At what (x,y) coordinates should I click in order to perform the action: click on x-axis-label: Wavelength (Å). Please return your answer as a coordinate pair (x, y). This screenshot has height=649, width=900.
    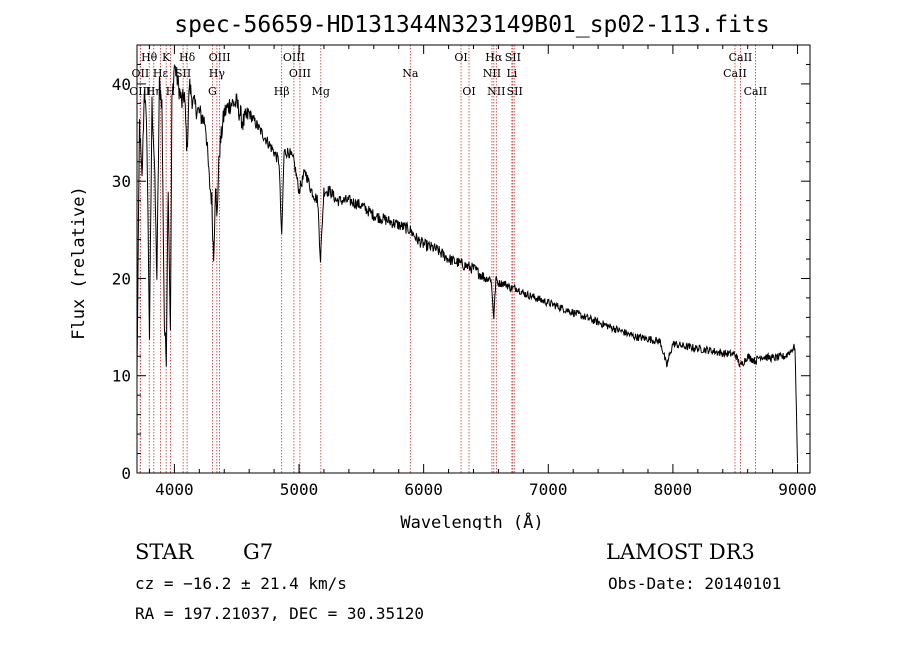
    Looking at the image, I should click on (471, 520).